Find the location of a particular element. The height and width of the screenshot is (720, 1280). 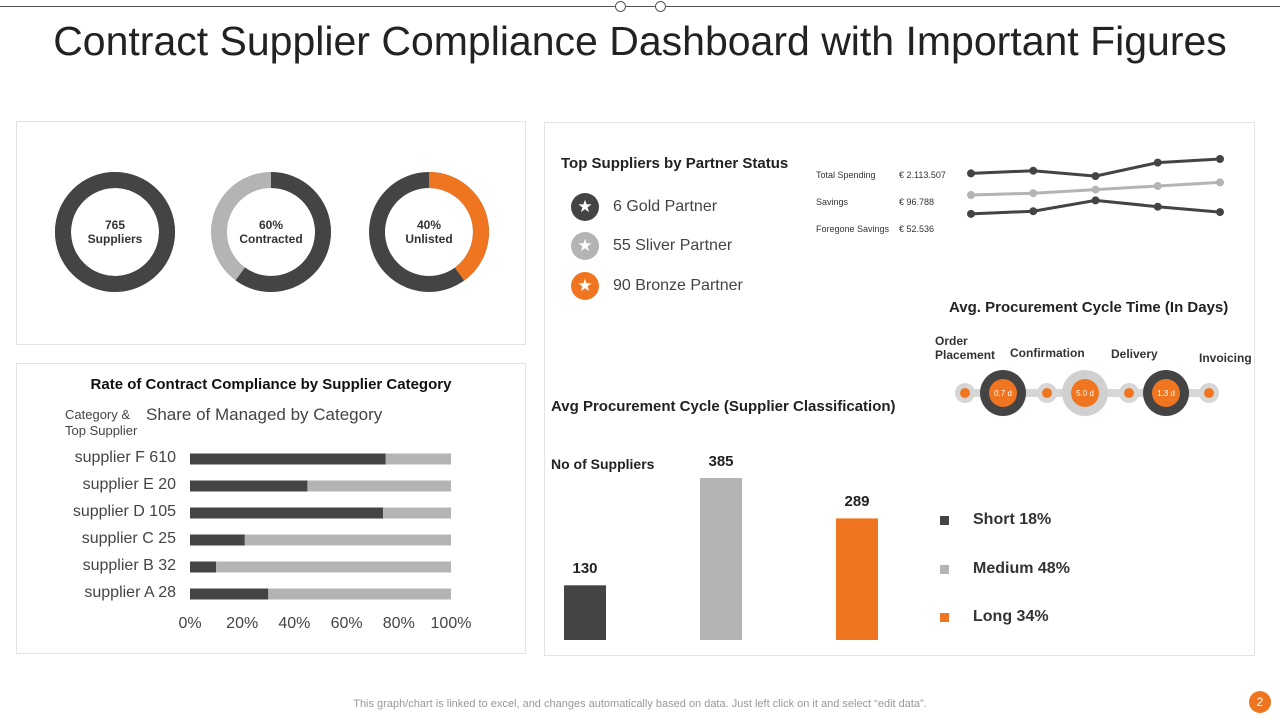

supplier-label: supplier C 25 is located at coordinates (128, 538).